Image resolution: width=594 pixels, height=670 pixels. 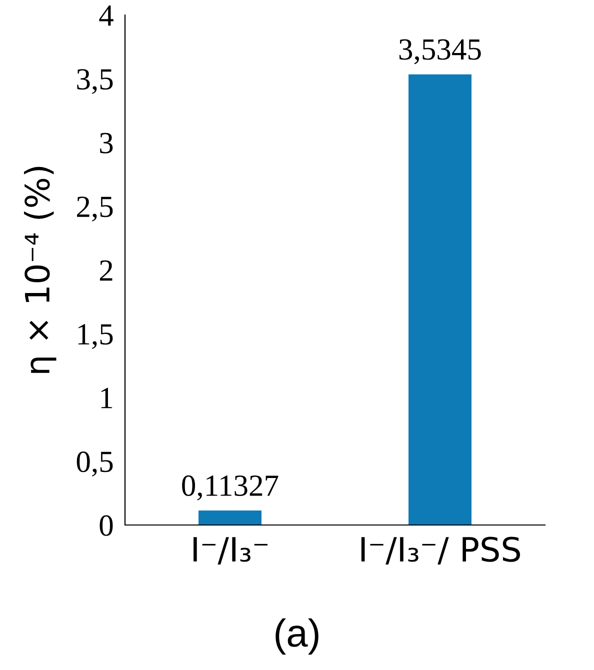 What do you see at coordinates (95, 81) in the screenshot?
I see `y-tick-label: 3,5` at bounding box center [95, 81].